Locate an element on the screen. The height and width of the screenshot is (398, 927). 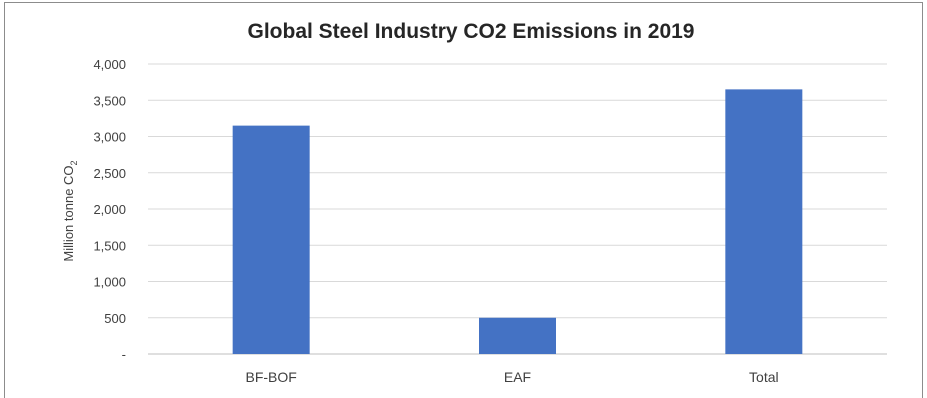
x-tick-label: EAF is located at coordinates (517, 377).